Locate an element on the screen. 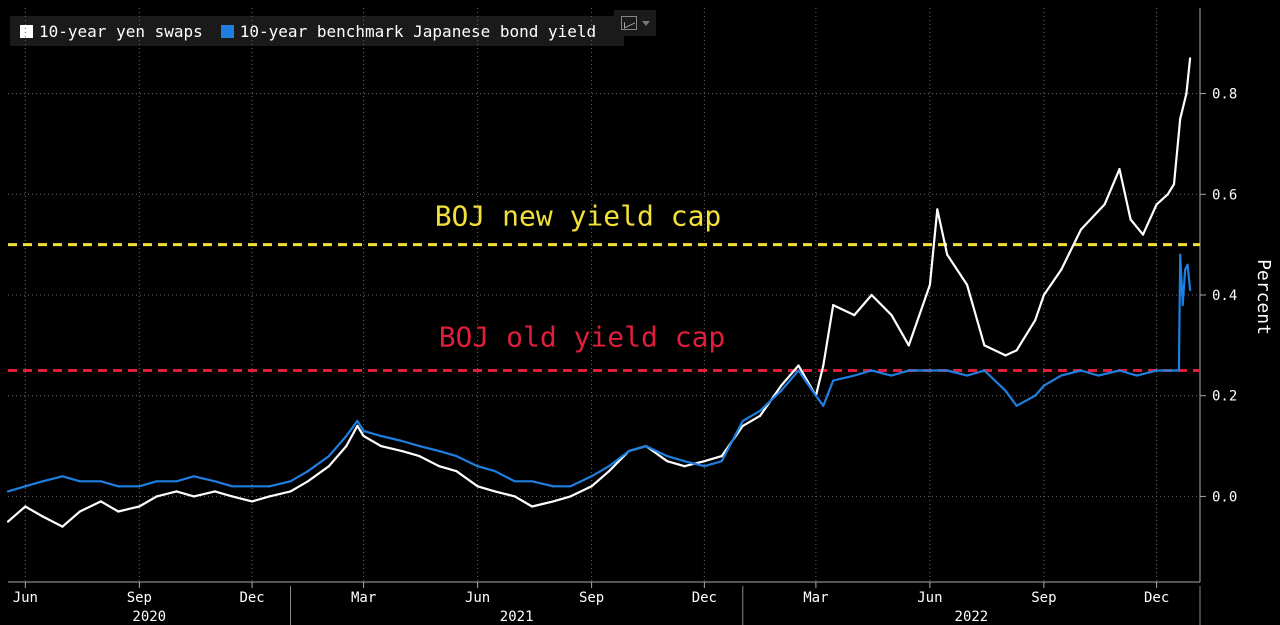 This screenshot has width=1280, height=625. legend-item-swaps: 10-year yen swaps is located at coordinates (111, 31).